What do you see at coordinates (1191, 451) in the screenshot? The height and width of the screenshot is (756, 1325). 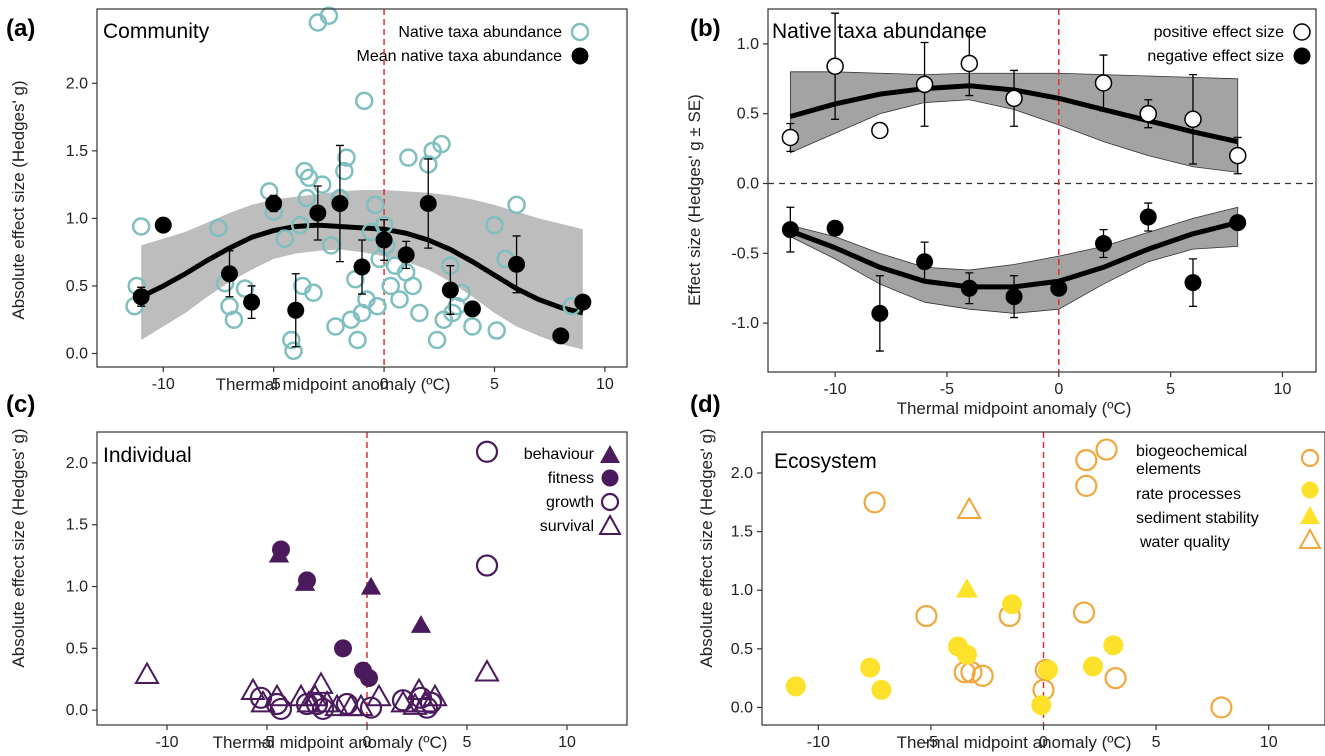 I see `panel-d-legend-label-1a: biogeochemical` at bounding box center [1191, 451].